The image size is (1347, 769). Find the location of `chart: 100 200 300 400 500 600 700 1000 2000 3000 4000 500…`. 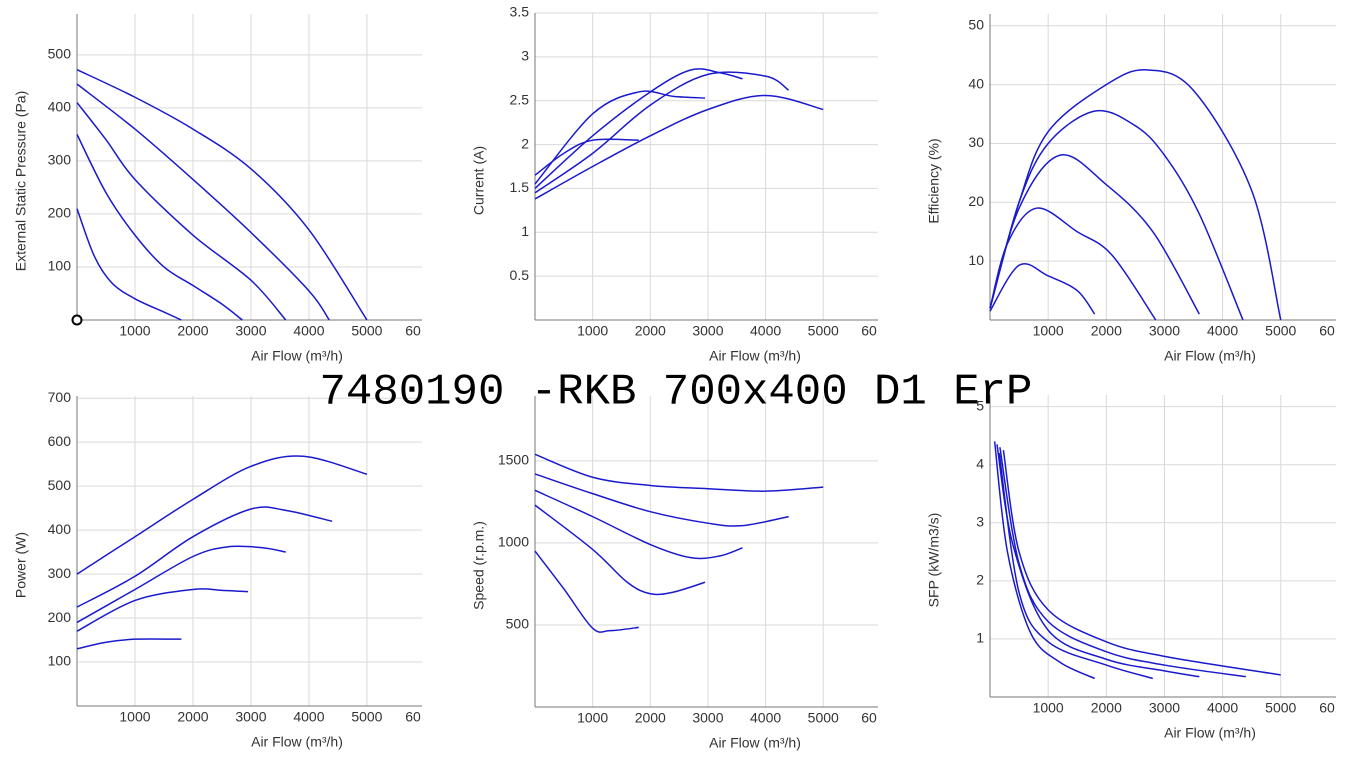

chart: 100 200 300 400 500 600 700 1000 2000 3000 4000 500… is located at coordinates (217, 569).